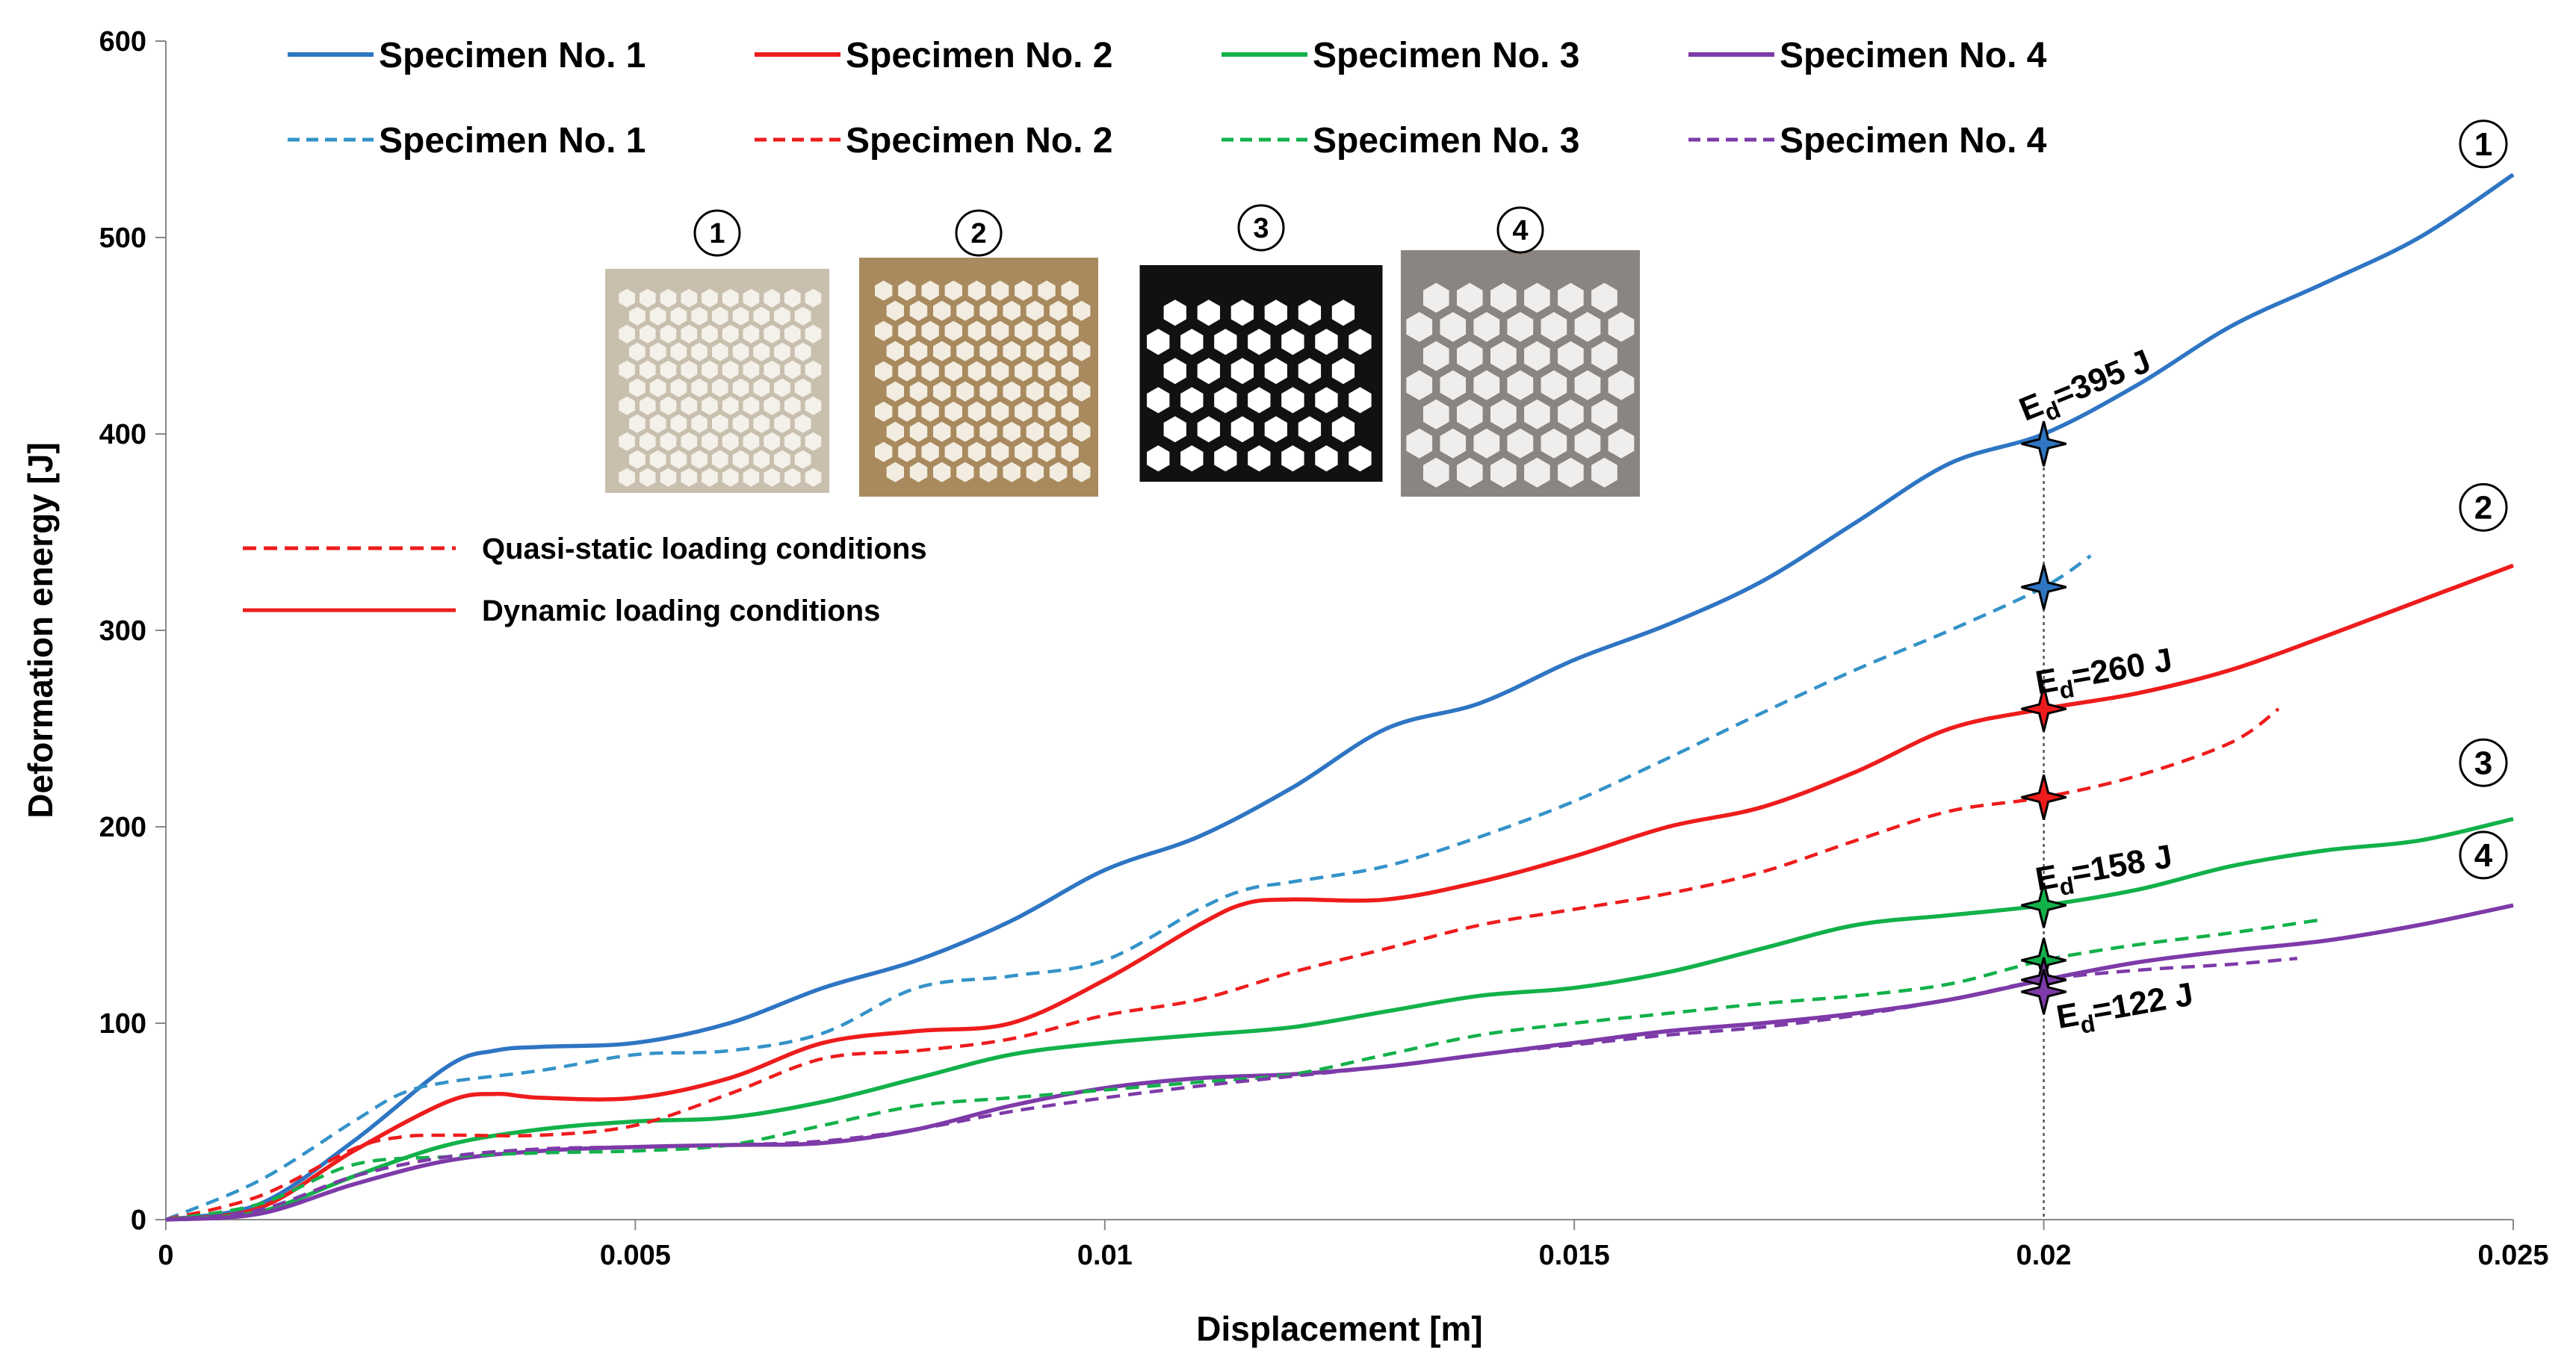 This screenshot has width=2576, height=1369. I want to click on curve-number-label: 1, so click(2483, 144).